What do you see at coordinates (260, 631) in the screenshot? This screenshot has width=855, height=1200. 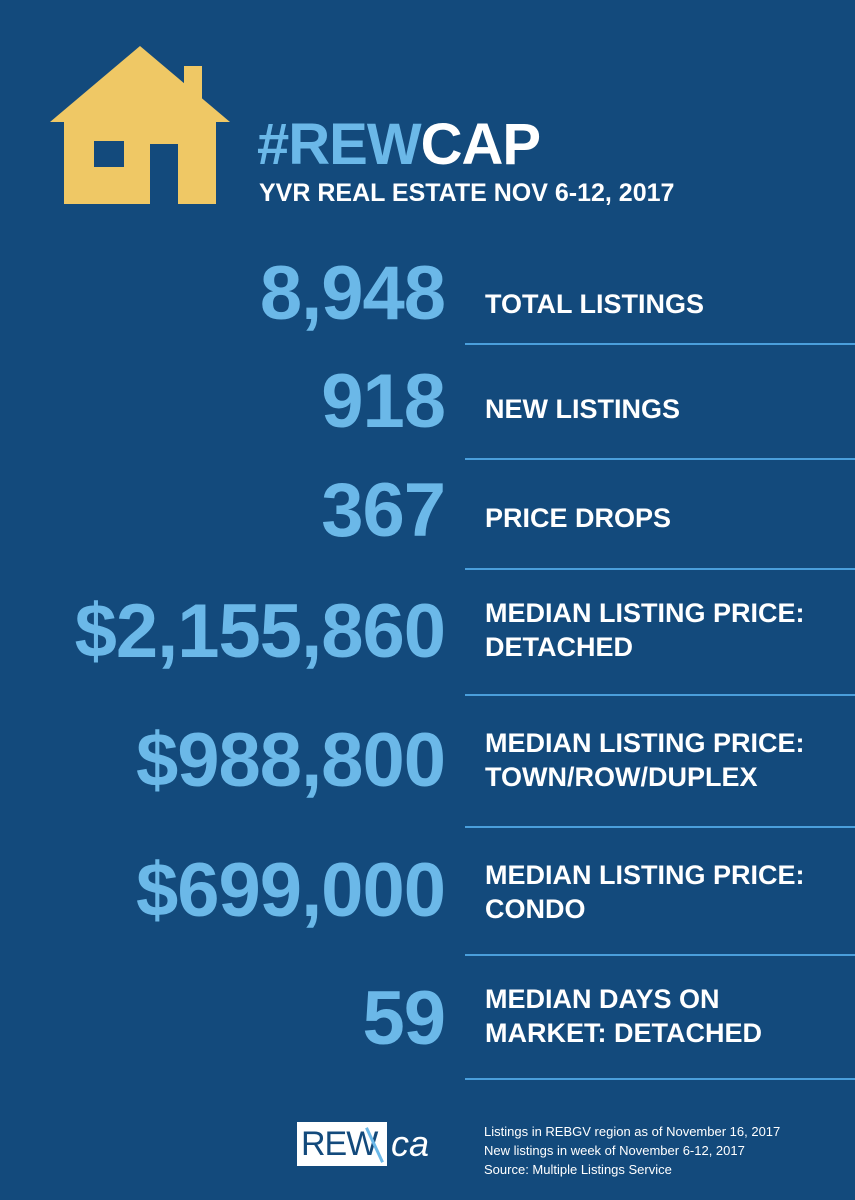 I see `stat-value: $2,155,860` at bounding box center [260, 631].